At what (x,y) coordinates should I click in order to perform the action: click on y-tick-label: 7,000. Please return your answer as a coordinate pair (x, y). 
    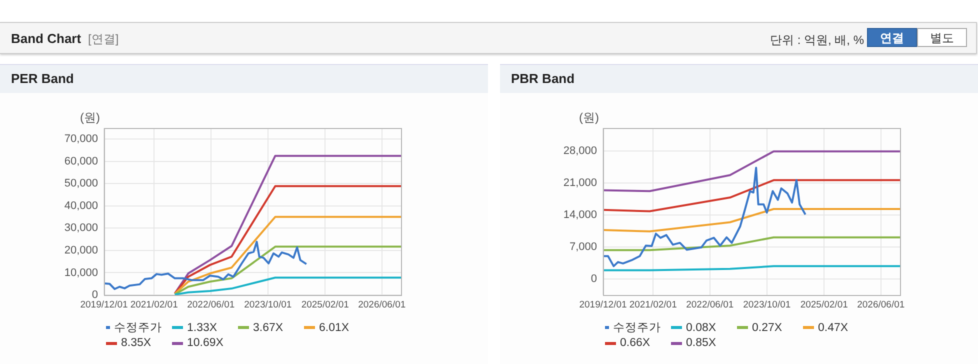
    Looking at the image, I should click on (583, 246).